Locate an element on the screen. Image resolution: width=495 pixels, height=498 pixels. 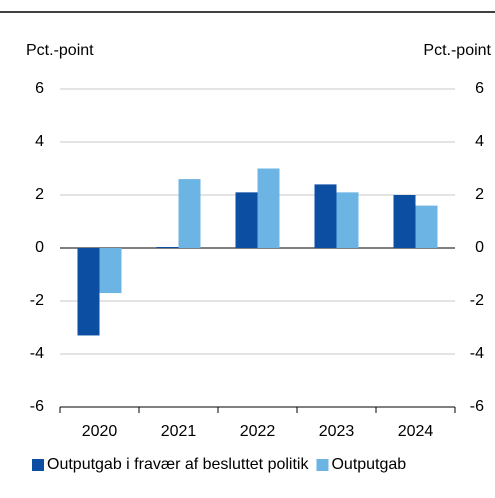
y2-tick-label: 2 is located at coordinates (479, 194).